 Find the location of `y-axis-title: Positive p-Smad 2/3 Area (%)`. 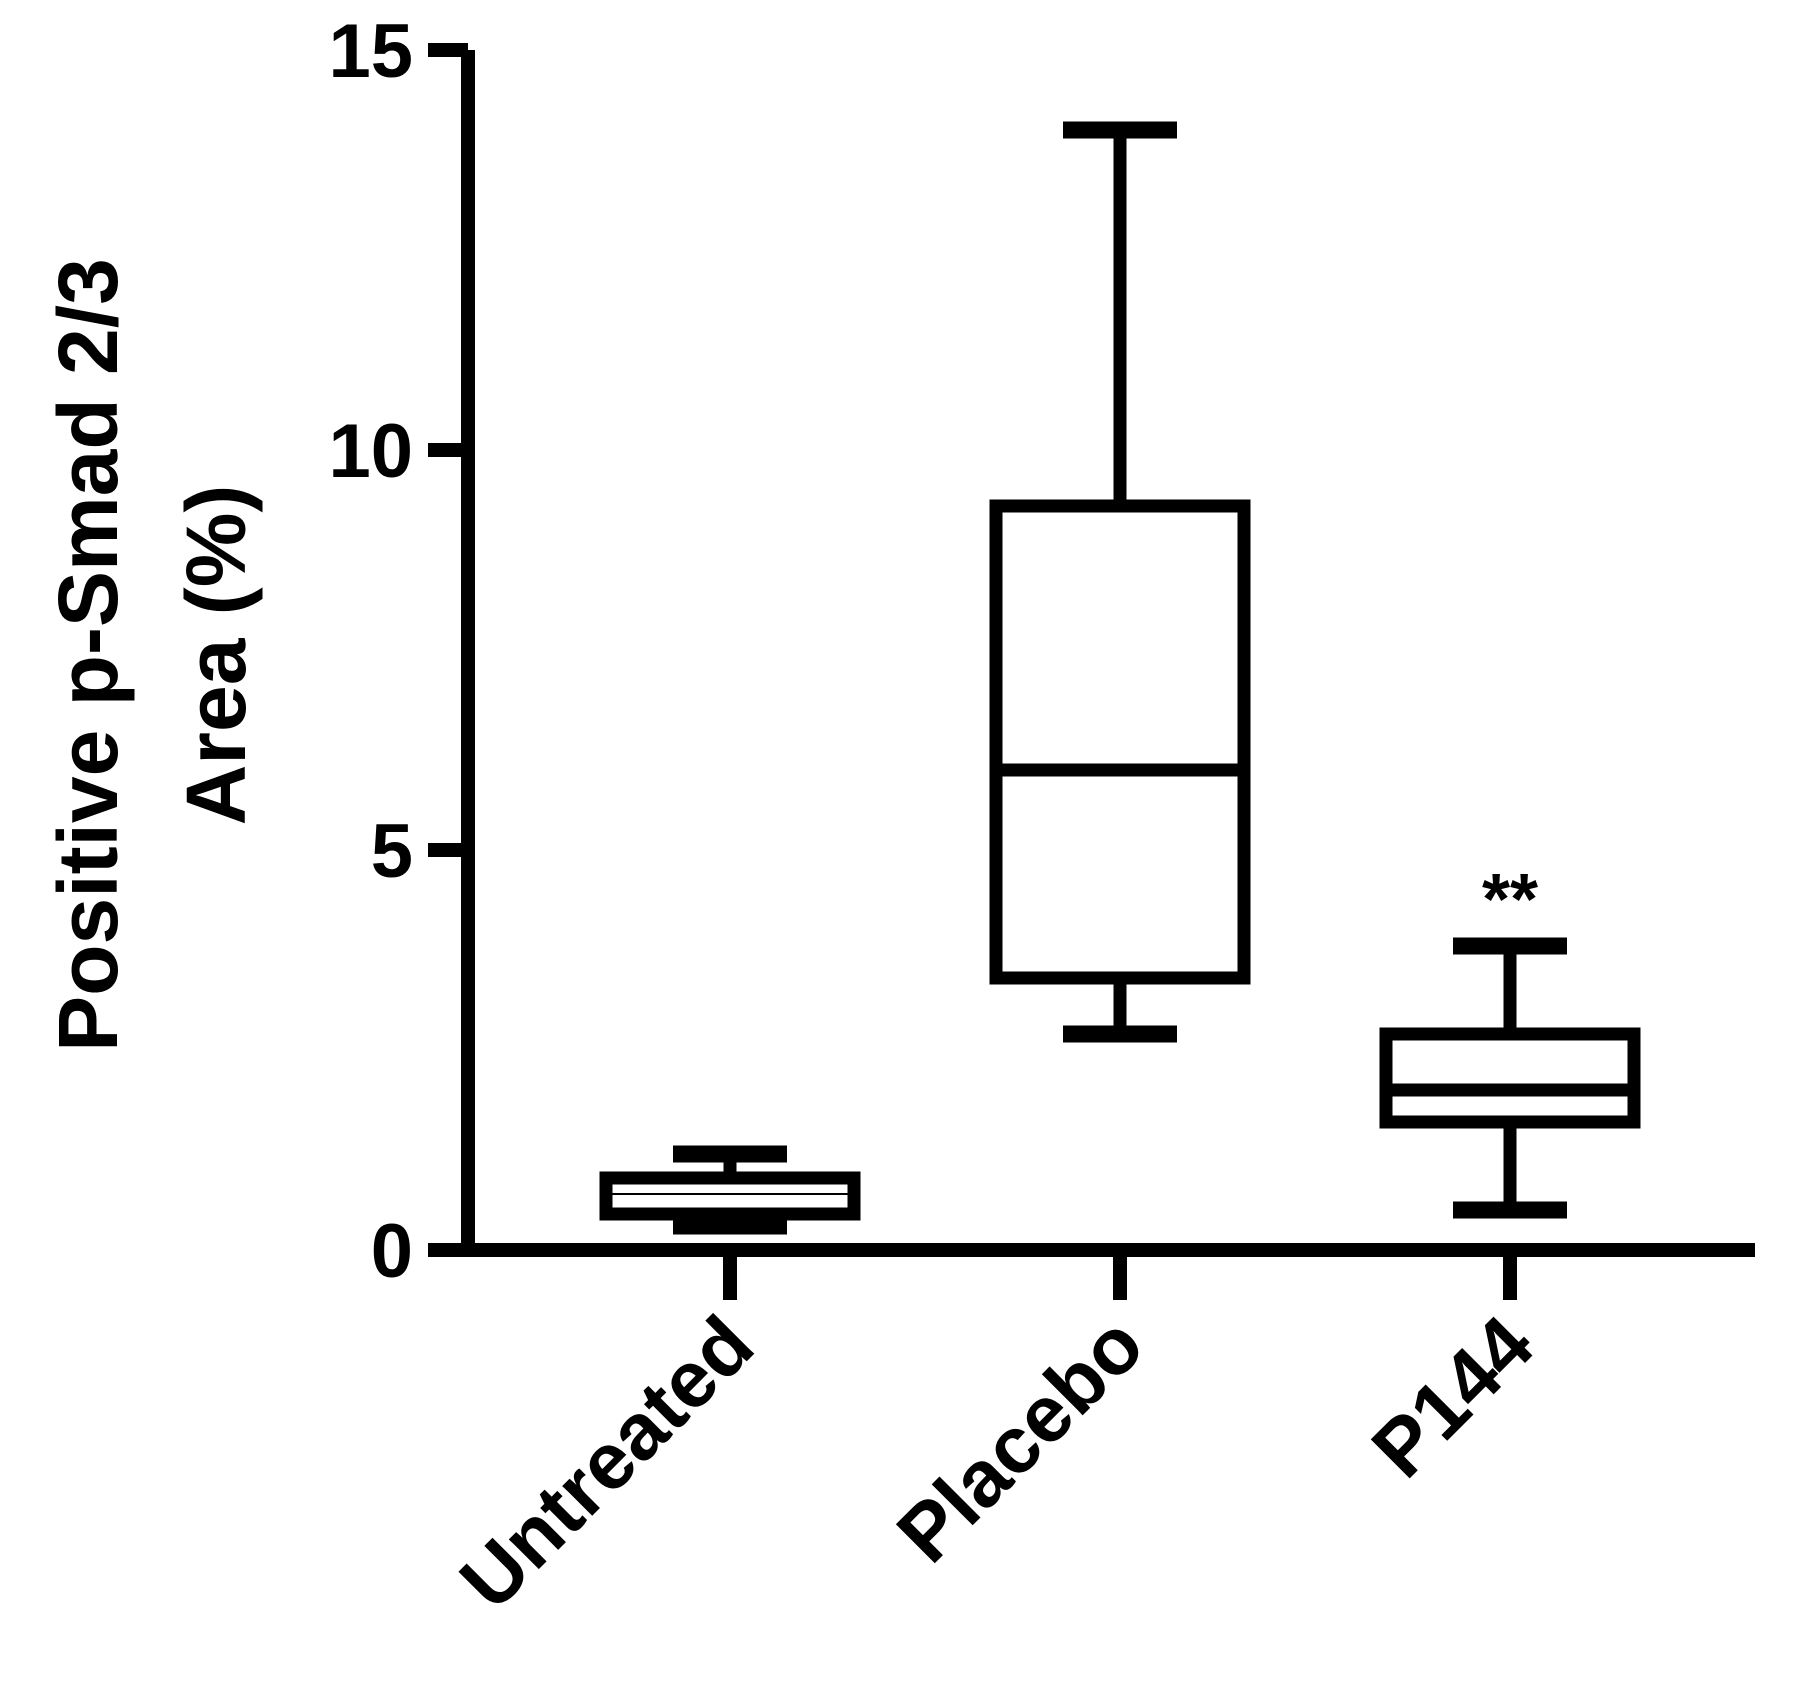

y-axis-title: Positive p-Smad 2/3 Area (%) is located at coordinates (152, 655).